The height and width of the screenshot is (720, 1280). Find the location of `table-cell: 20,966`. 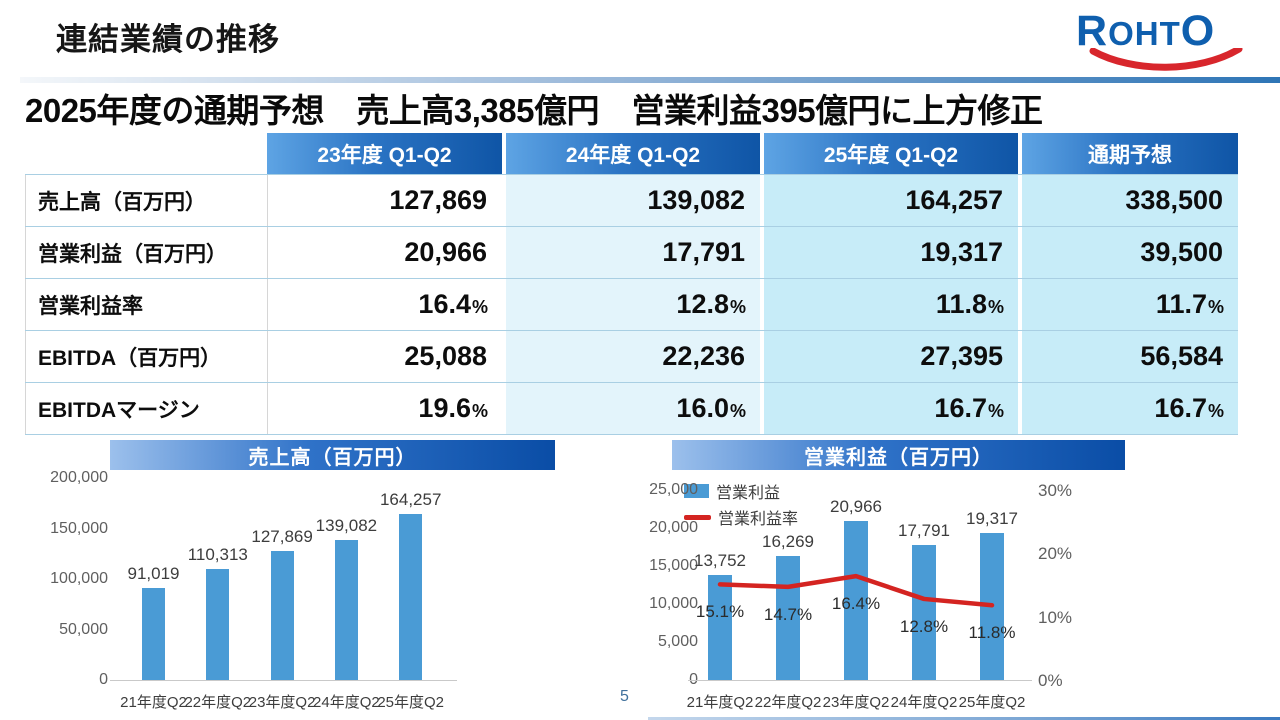

table-cell: 20,966 is located at coordinates (384, 252).